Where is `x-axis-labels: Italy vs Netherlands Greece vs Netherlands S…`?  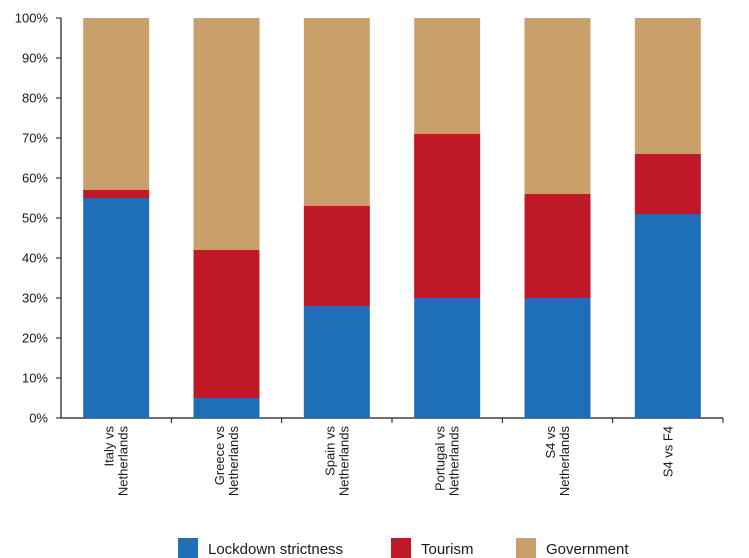
x-axis-labels: Italy vs Netherlands Greece vs Netherlands S… is located at coordinates (413, 457).